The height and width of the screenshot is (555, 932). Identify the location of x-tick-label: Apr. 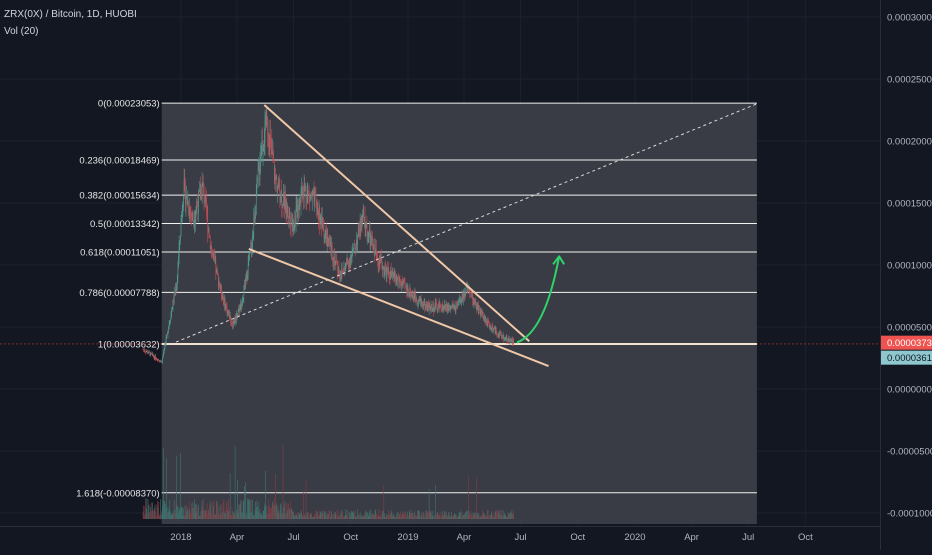
(237, 537).